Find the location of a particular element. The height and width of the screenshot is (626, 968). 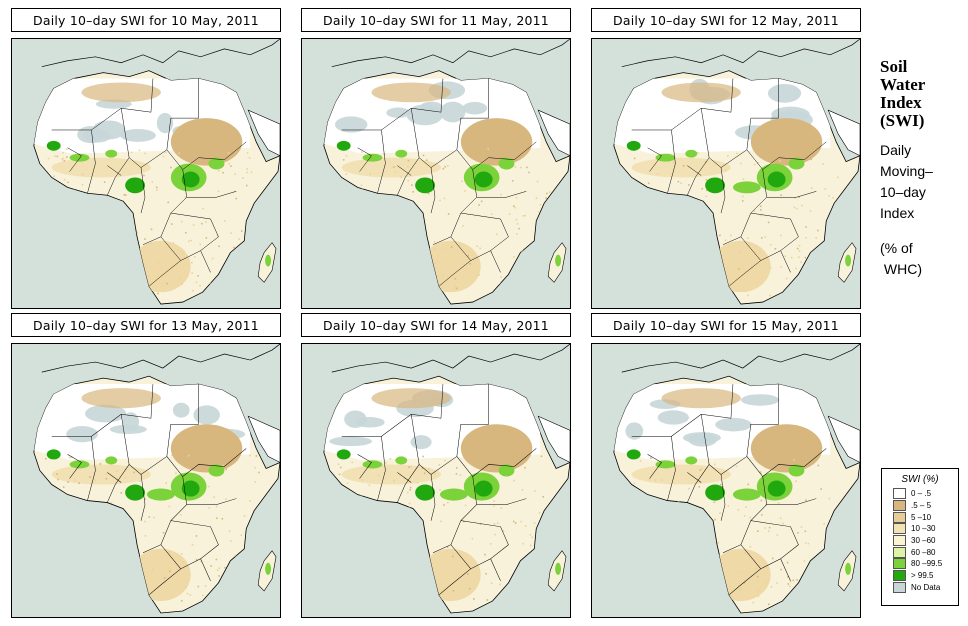

legend-item: 0 – .5 is located at coordinates (920, 494).